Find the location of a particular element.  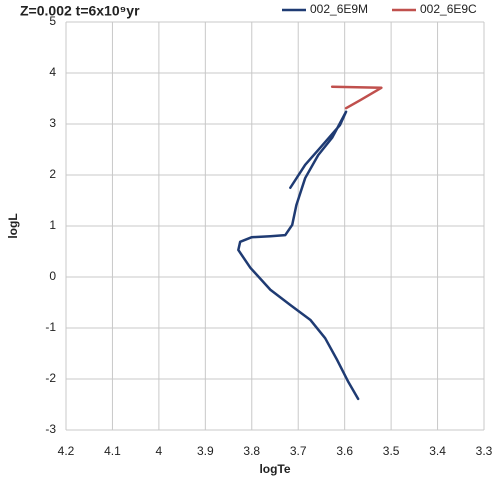

legend-label: 002_6E9C is located at coordinates (448, 9).